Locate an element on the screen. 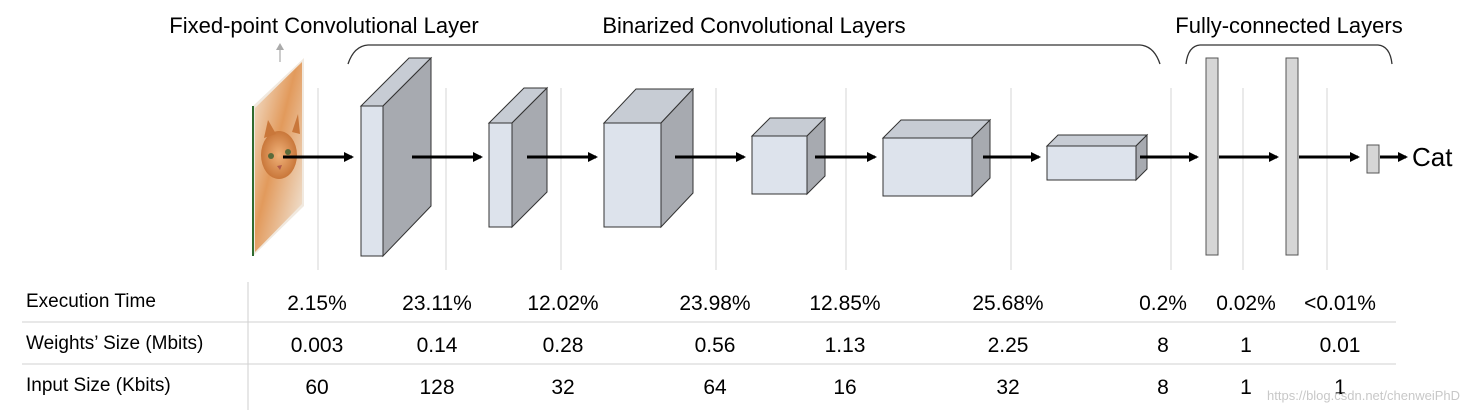  row-label: Input Size (Kbits) is located at coordinates (98, 385).